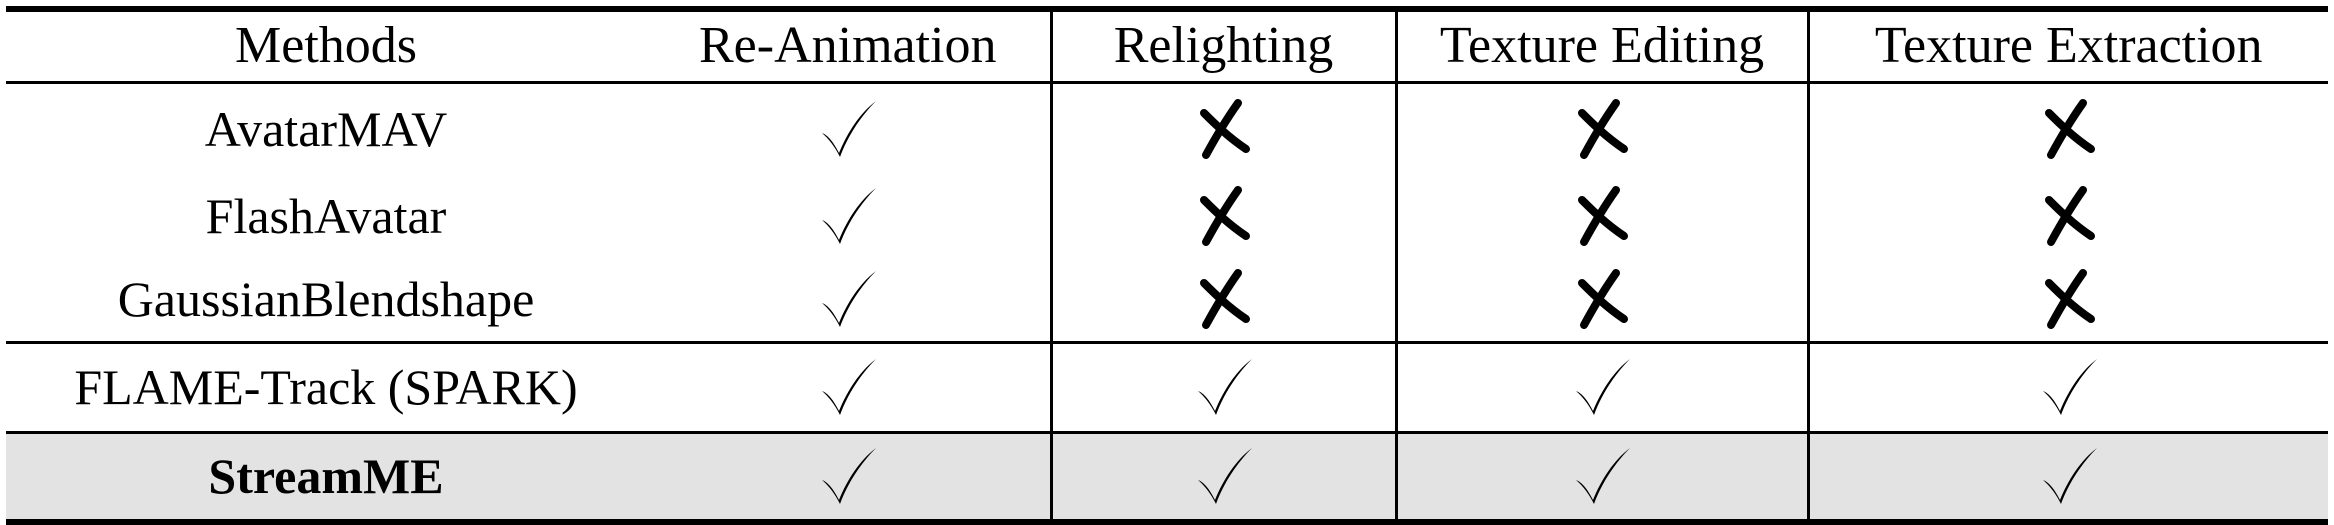 The width and height of the screenshot is (2334, 525). I want to click on header-re-animation: Re-Animation, so click(847, 46).